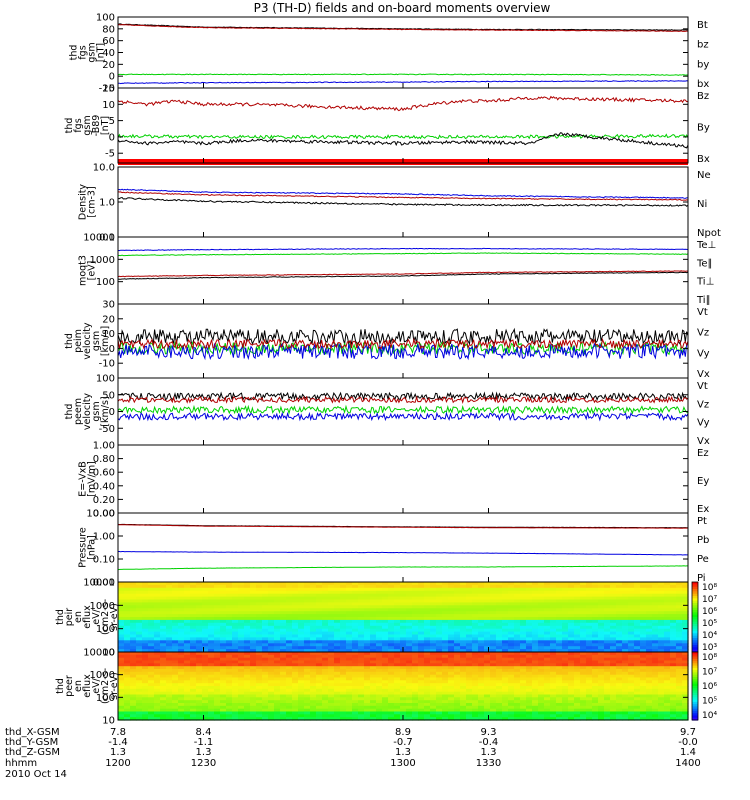  Describe the element at coordinates (703, 481) in the screenshot. I see `legend-label: Ey` at that location.